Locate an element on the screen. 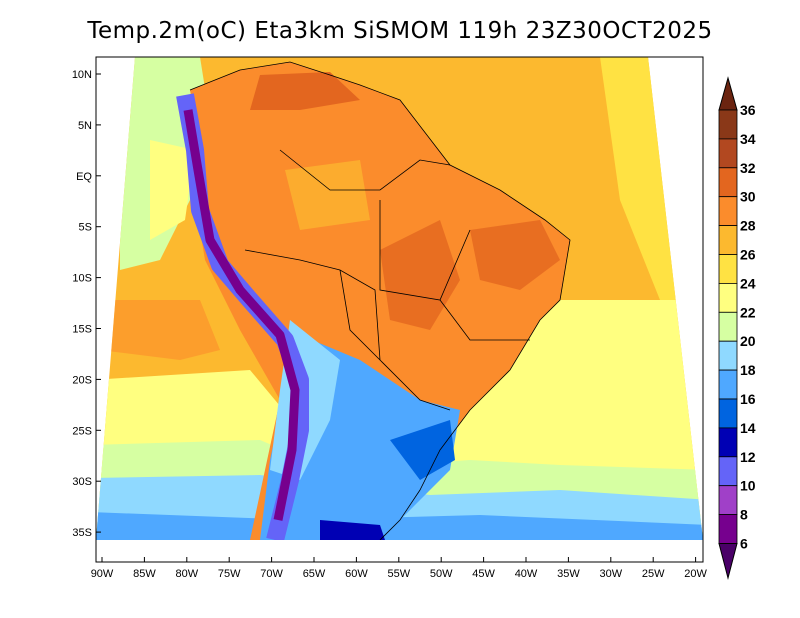 The image size is (800, 618). latitude-axis: 10N 5N EQ 5S 10S 15S 20S 25S 30S 35S is located at coordinates (86, 304).